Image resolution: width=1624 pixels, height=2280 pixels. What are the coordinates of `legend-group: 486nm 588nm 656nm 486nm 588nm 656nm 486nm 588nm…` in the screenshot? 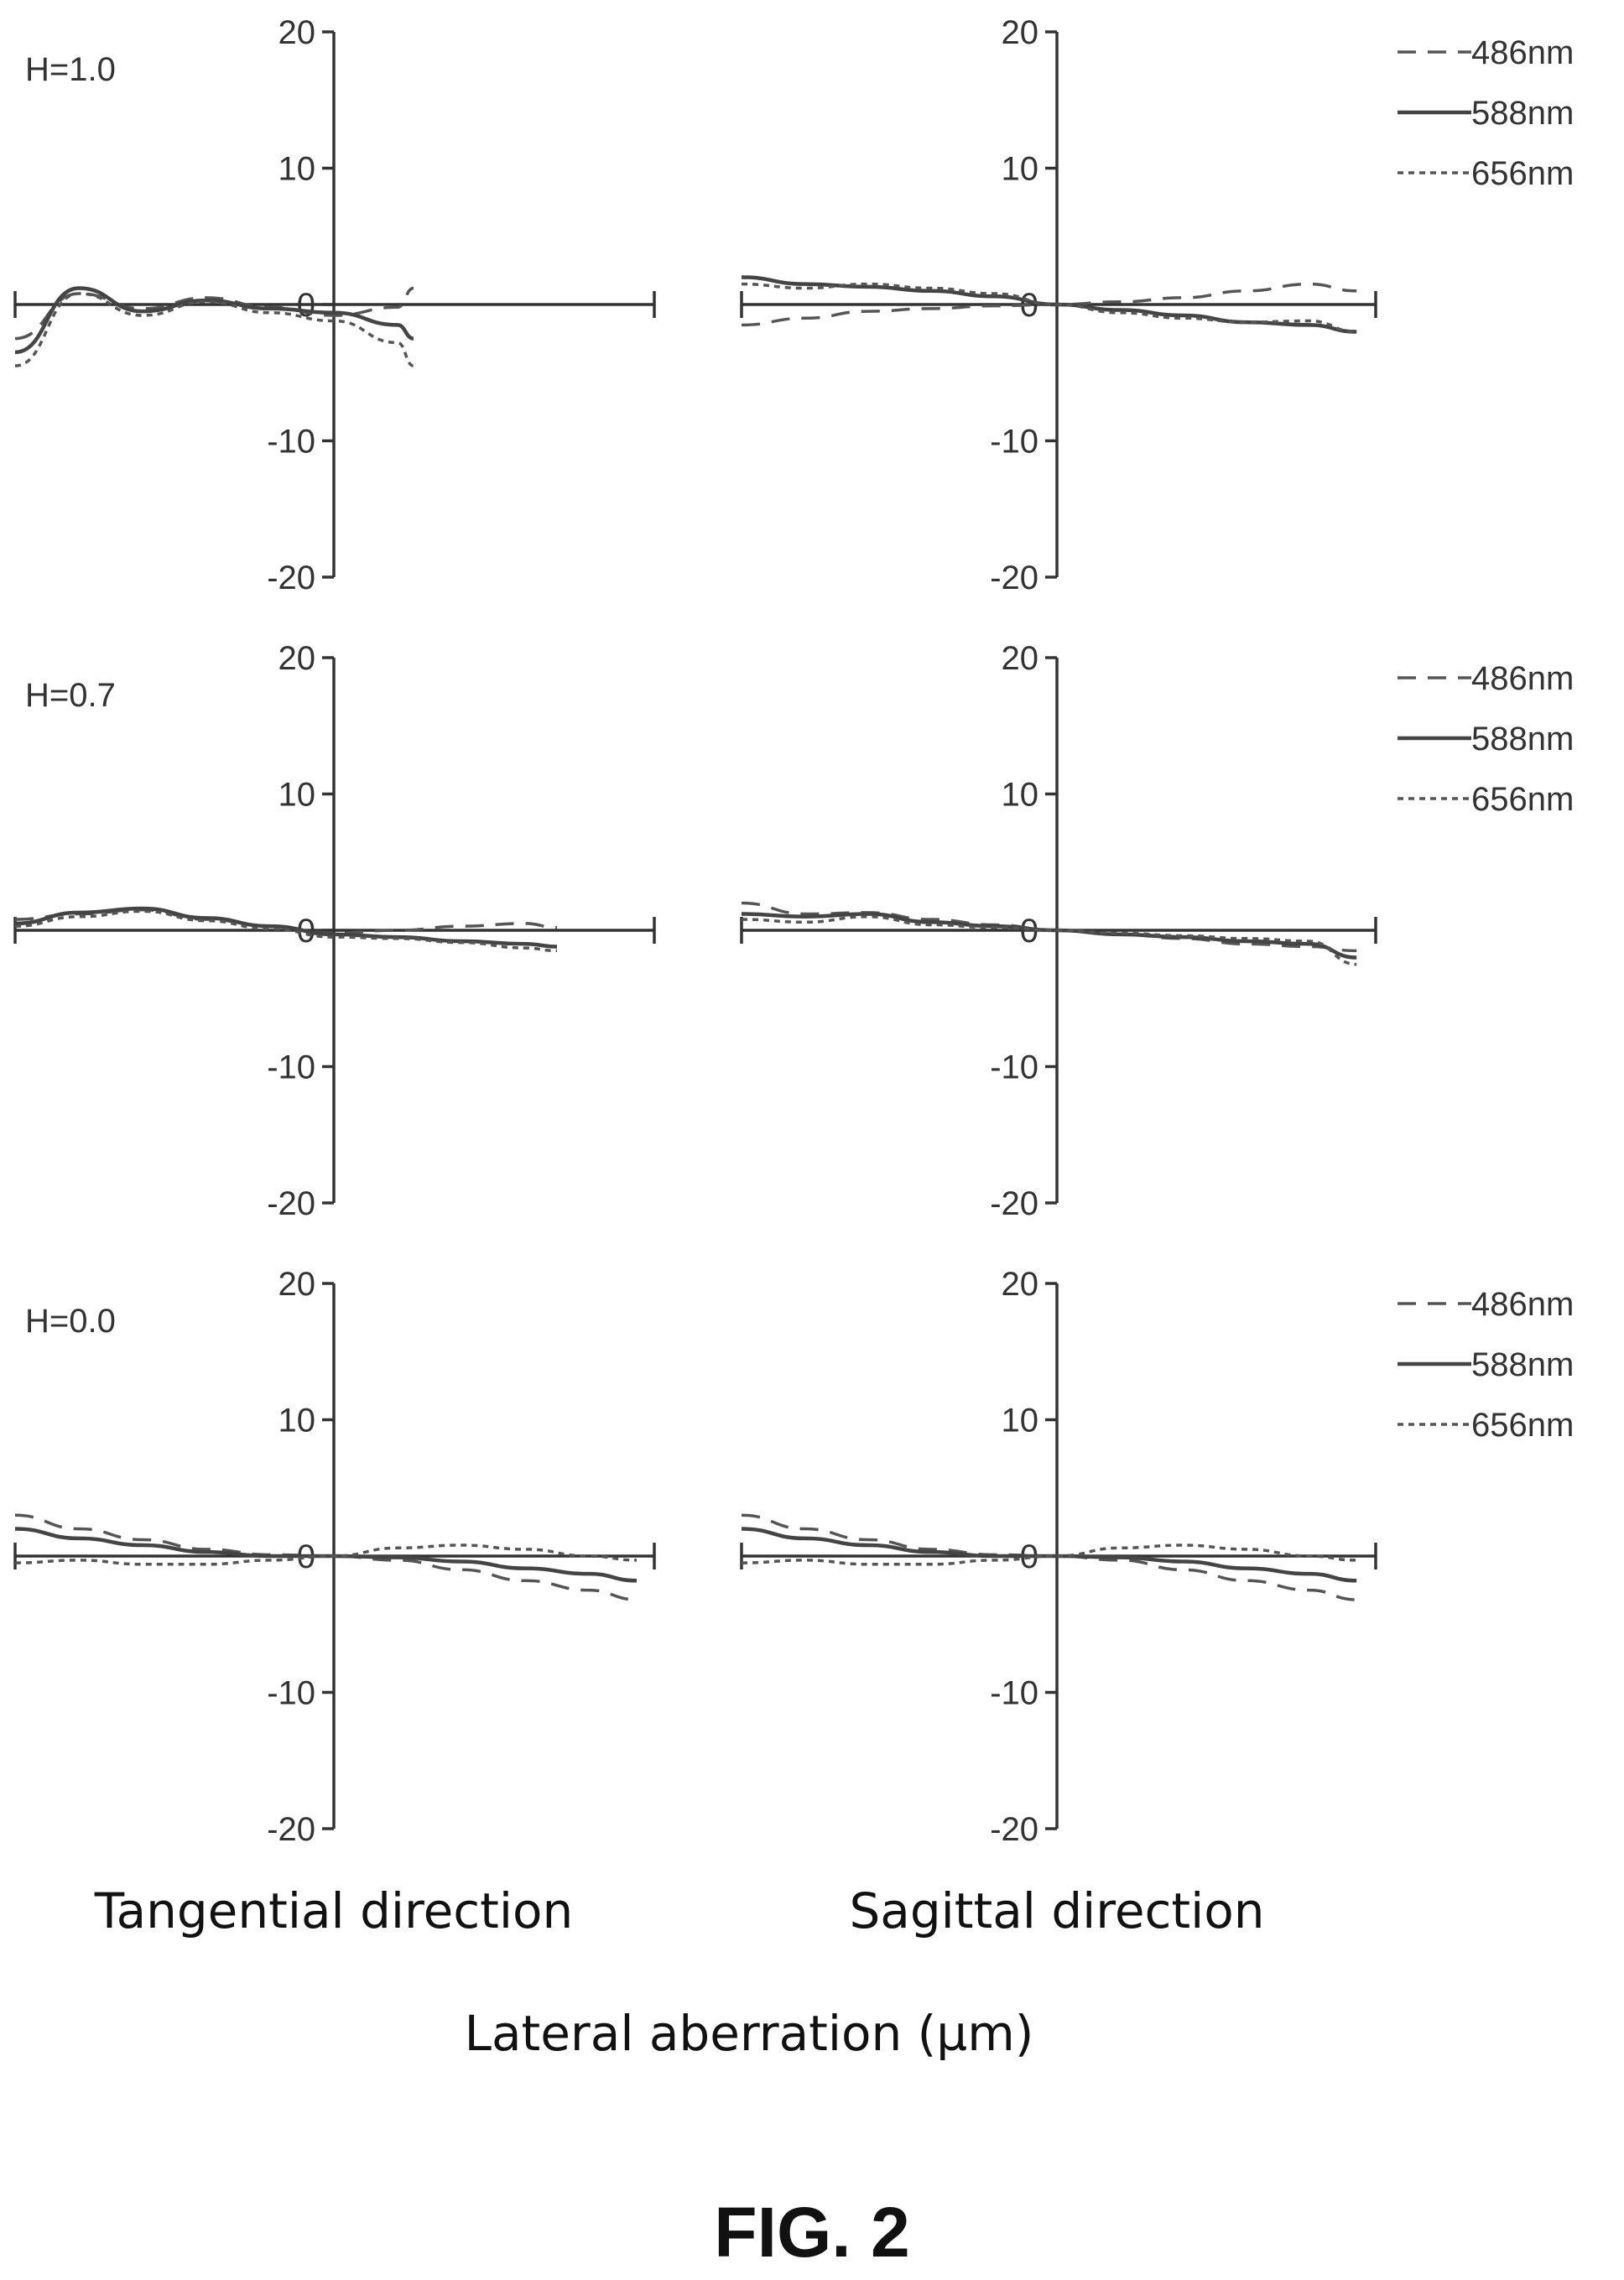 It's located at (1486, 739).